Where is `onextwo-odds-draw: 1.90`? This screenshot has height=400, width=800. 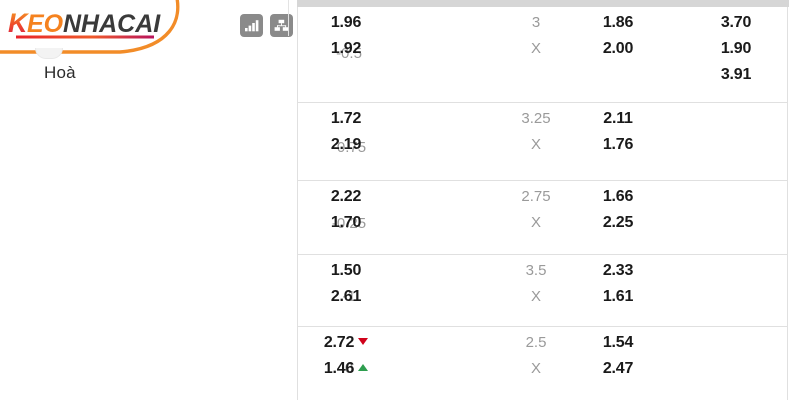
onextwo-odds-draw: 1.90 is located at coordinates (736, 48).